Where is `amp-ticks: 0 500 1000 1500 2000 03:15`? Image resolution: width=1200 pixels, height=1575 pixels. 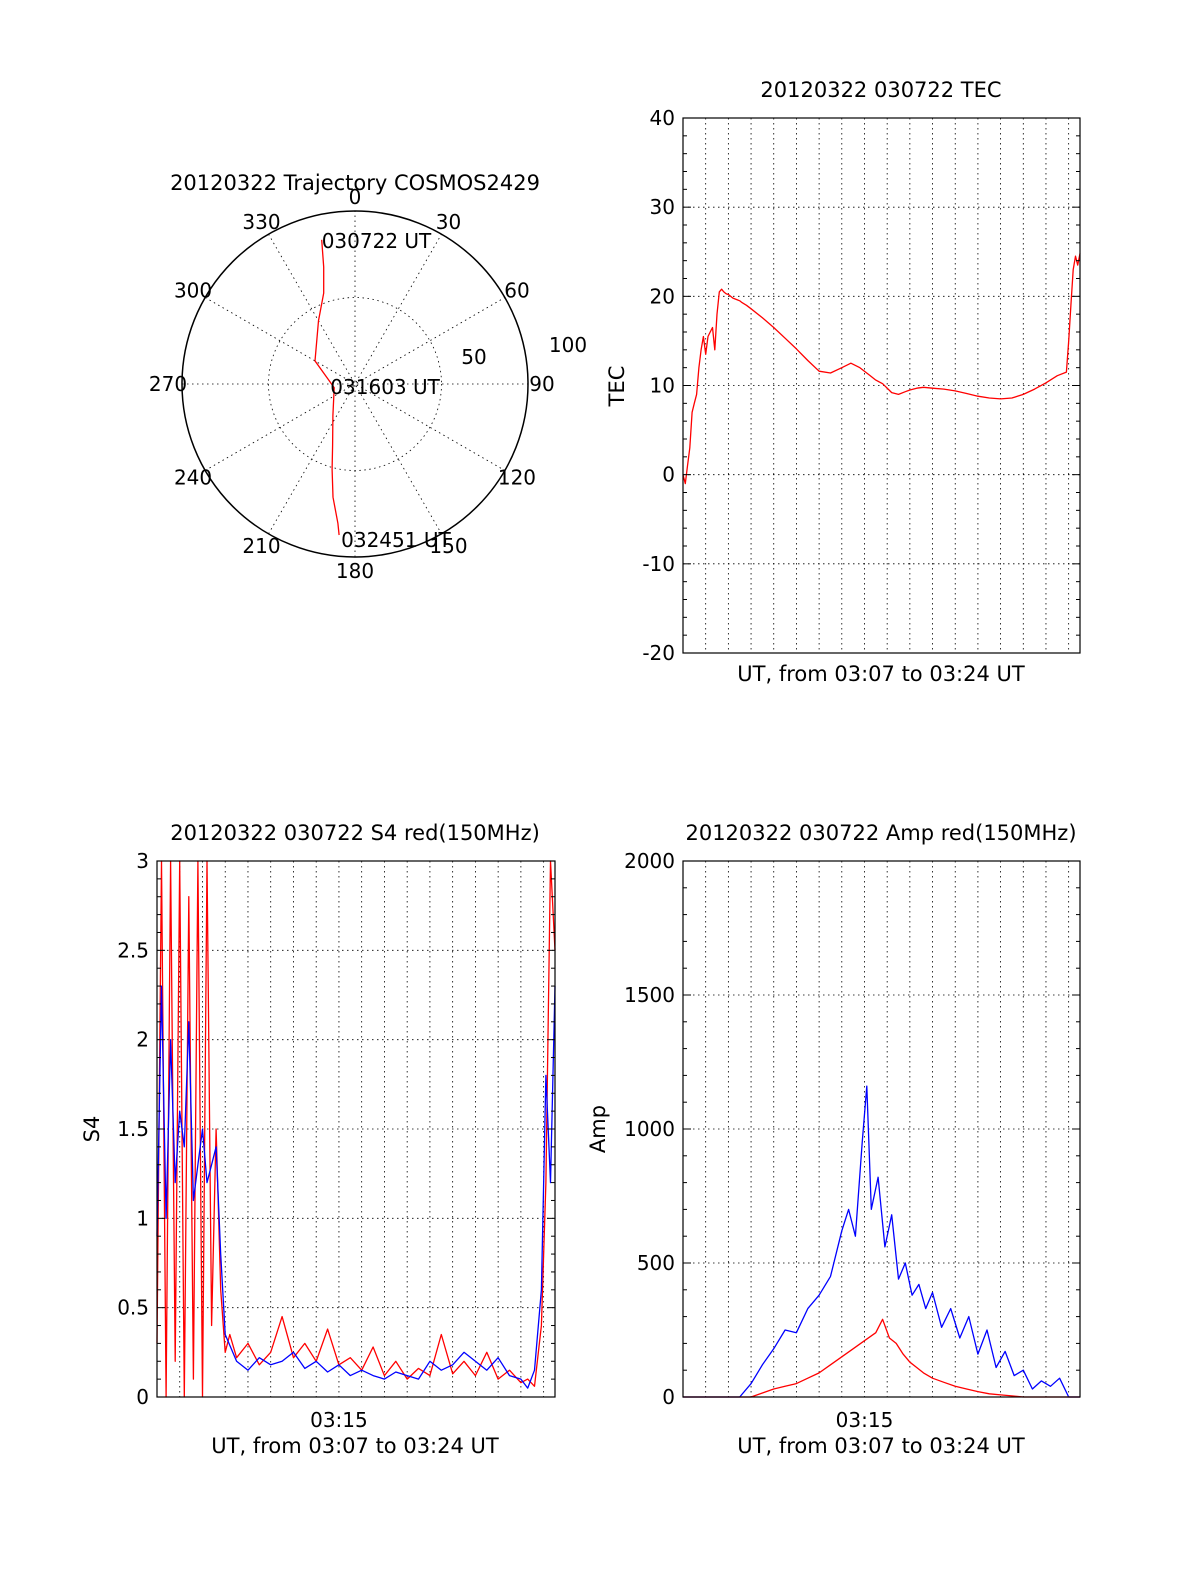
amp-ticks: 0 500 1000 1500 2000 03:15 is located at coordinates (852, 1140).